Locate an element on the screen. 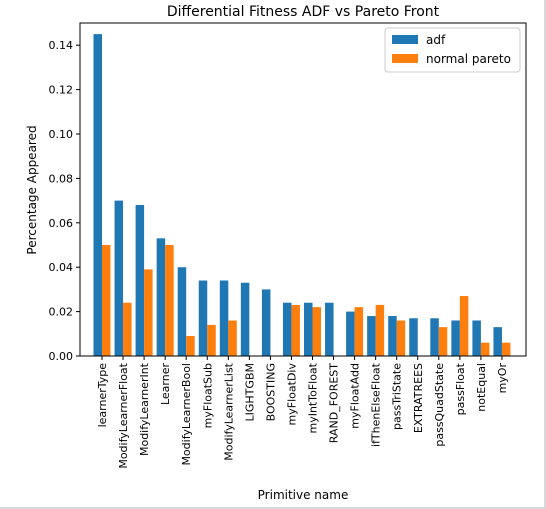 The height and width of the screenshot is (509, 546). y-tick-label: 0.12 is located at coordinates (61, 90).